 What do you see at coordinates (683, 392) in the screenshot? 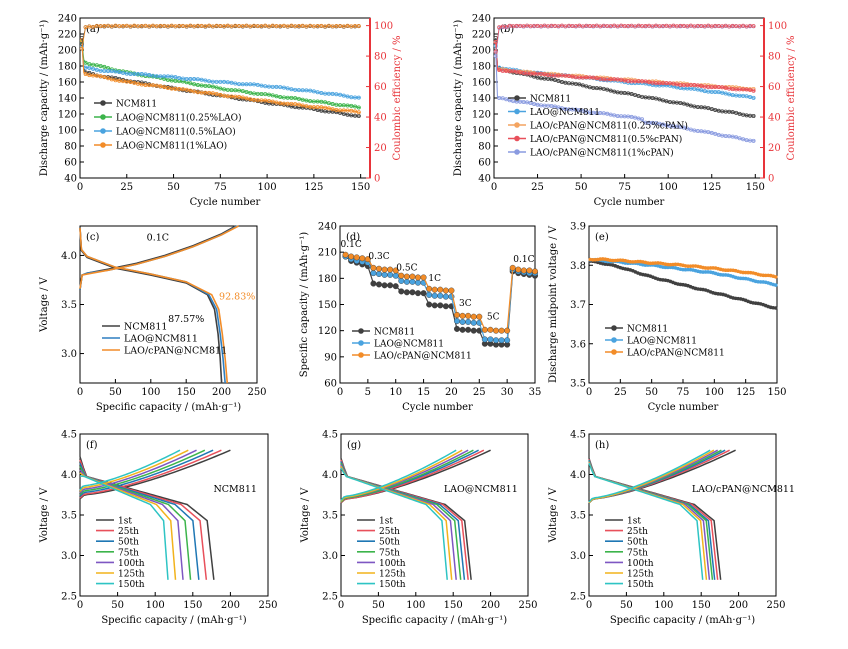
I see `x-tick-label-e: 75` at bounding box center [683, 392].